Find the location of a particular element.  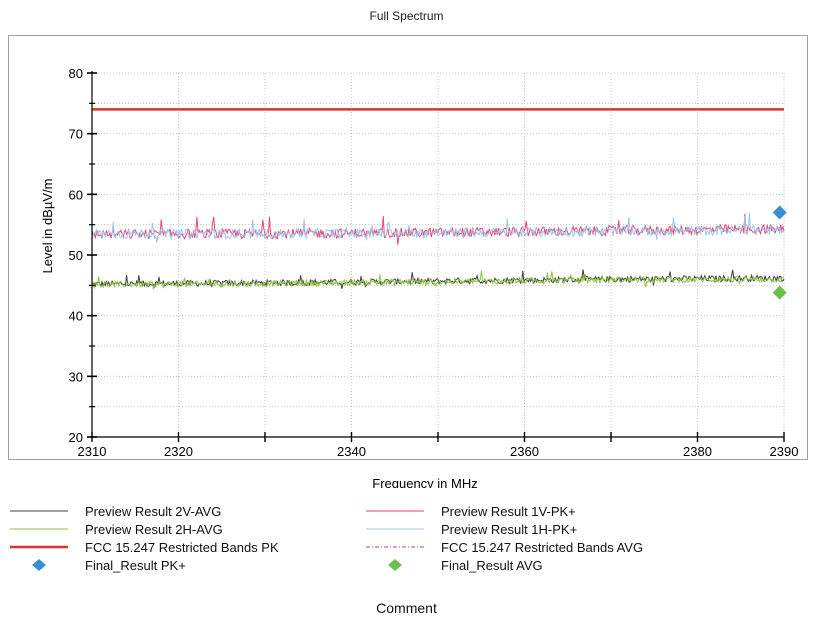

legend-item: Preview Result 2V-AVG is located at coordinates (115, 511).